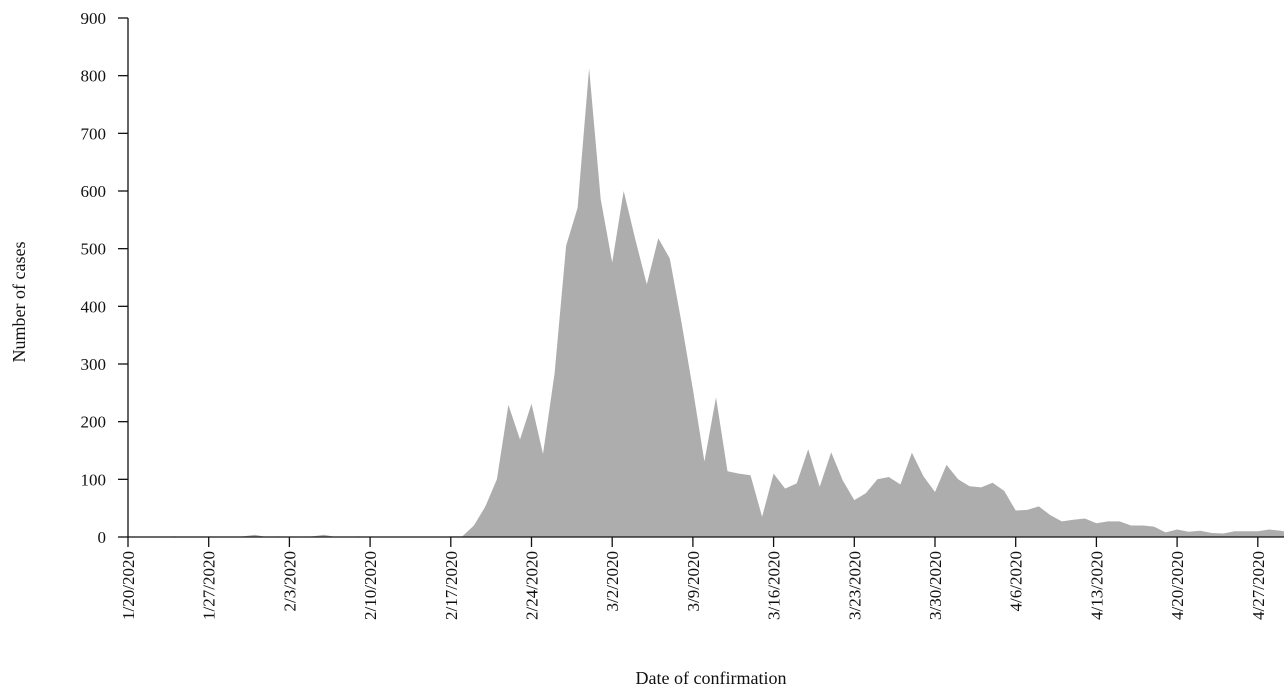  I want to click on y-tick-label: 400, so click(94, 306).